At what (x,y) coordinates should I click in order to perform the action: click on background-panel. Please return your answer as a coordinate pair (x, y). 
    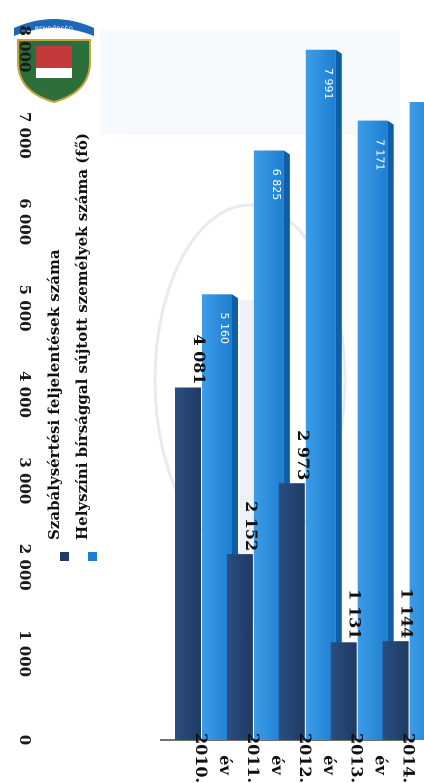
    Looking at the image, I should click on (250, 82).